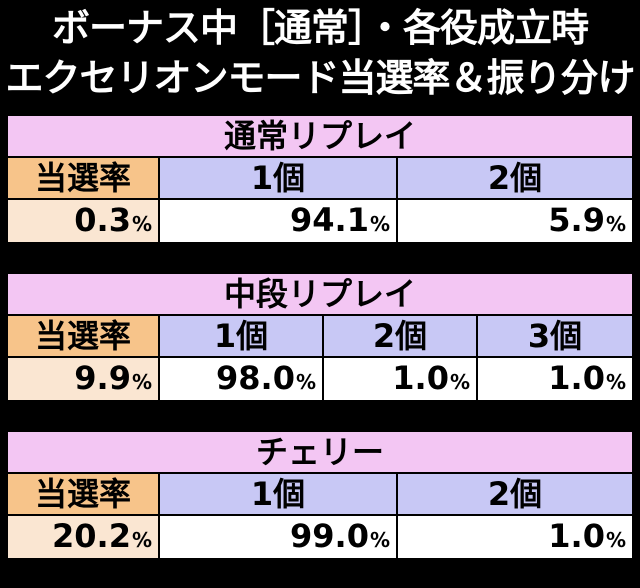 This screenshot has height=588, width=640. I want to click on rate-number: 0.3, so click(102, 220).